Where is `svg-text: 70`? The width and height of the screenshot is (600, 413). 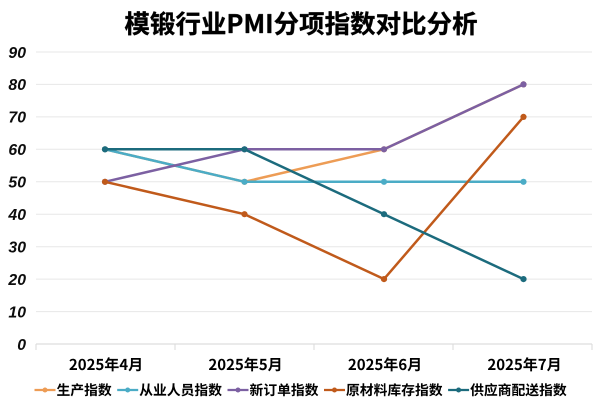
svg-text: 70 is located at coordinates (17, 118).